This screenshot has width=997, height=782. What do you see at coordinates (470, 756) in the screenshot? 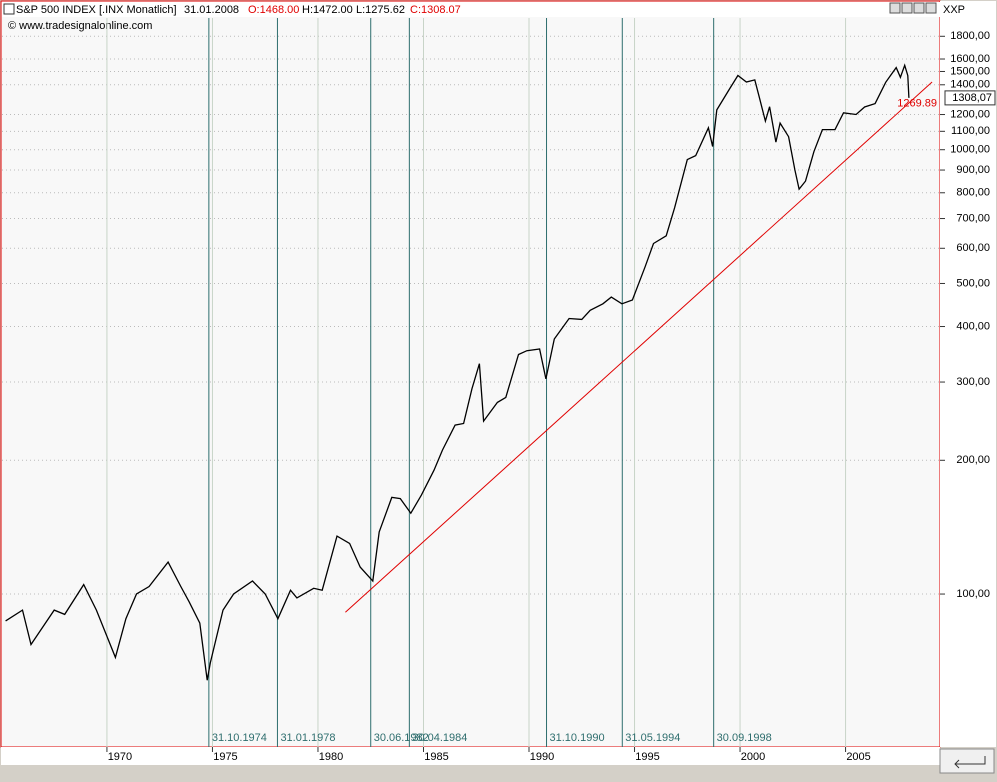
I see `x-axis-panel` at bounding box center [470, 756].